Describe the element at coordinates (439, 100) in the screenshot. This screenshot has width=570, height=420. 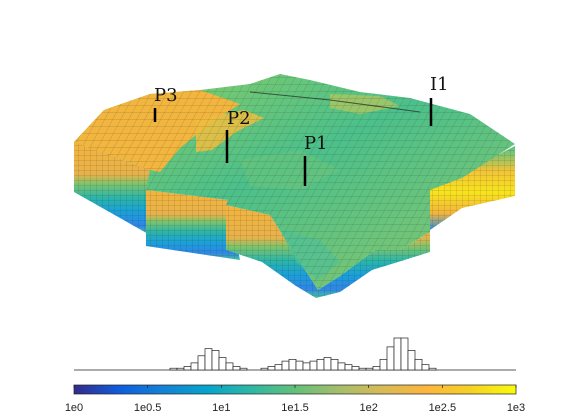
I see `well-i1: I1` at that location.